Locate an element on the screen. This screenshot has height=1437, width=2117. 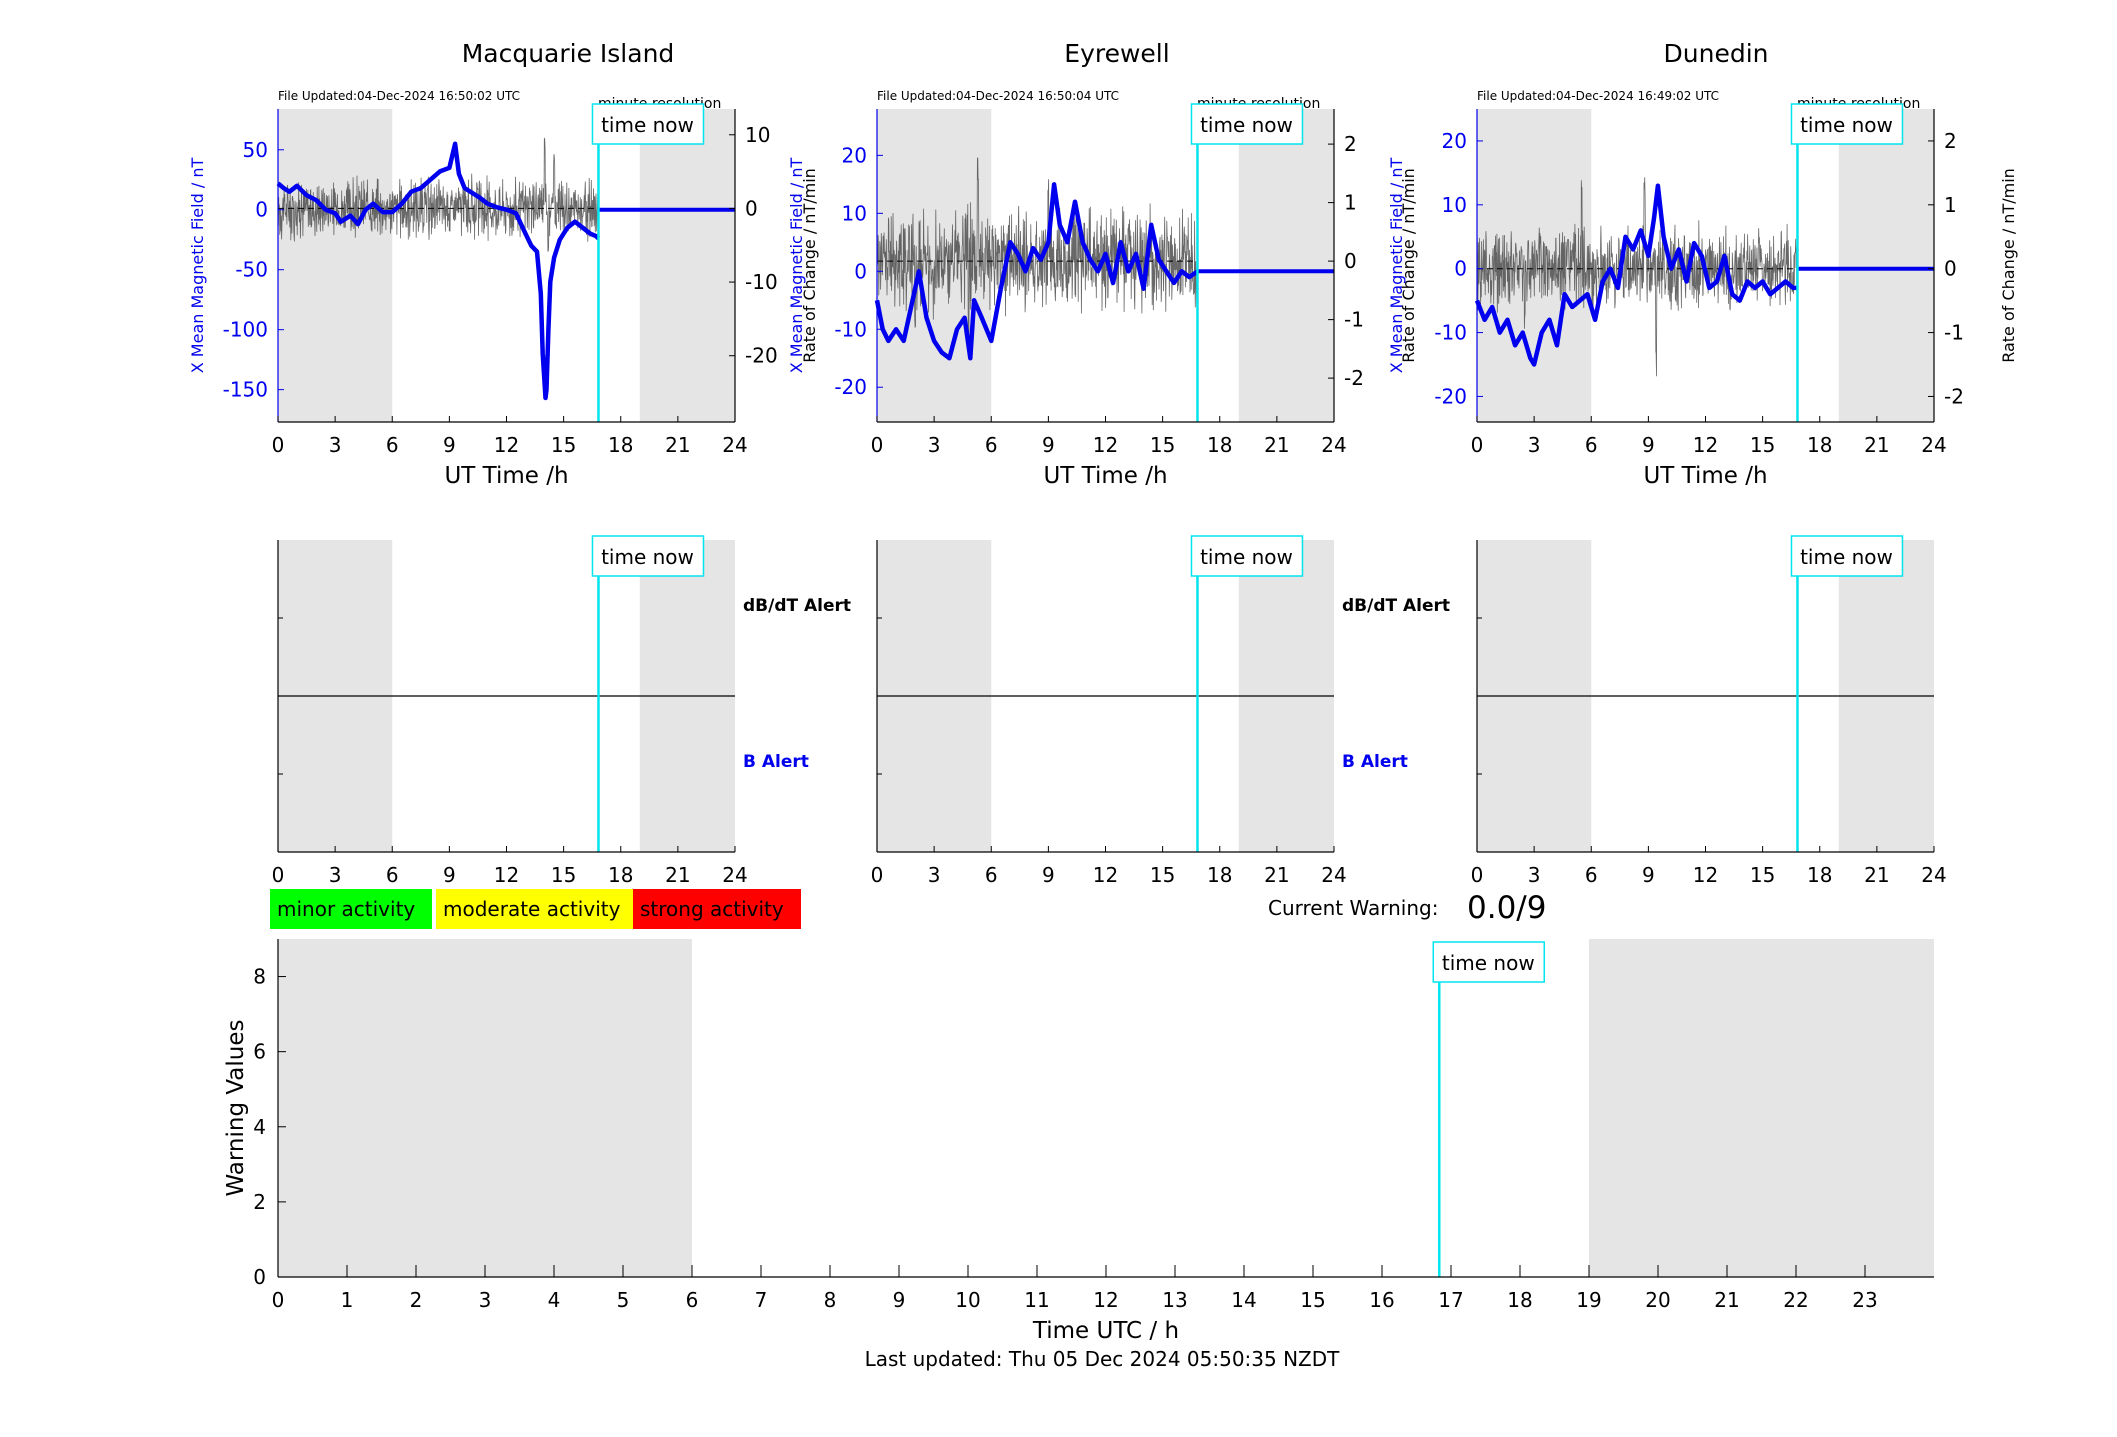
y-left-tick-label: -100 is located at coordinates (245, 330).